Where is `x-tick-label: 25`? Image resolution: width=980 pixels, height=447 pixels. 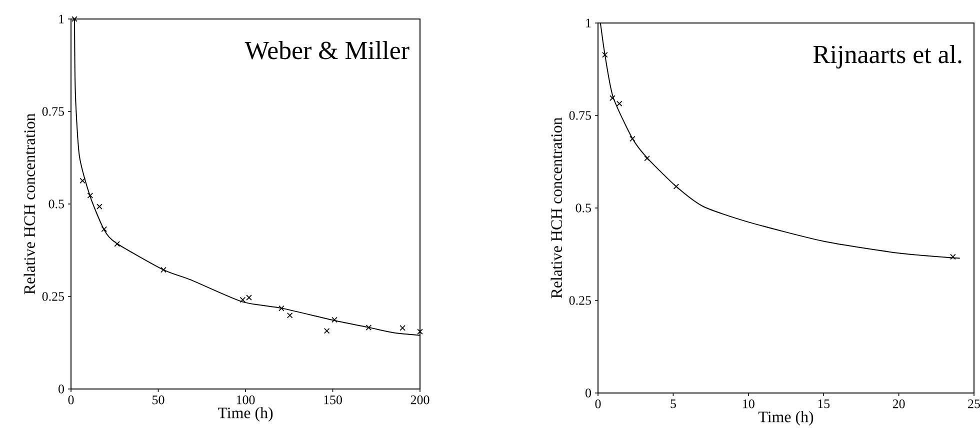
x-tick-label: 25 is located at coordinates (974, 403).